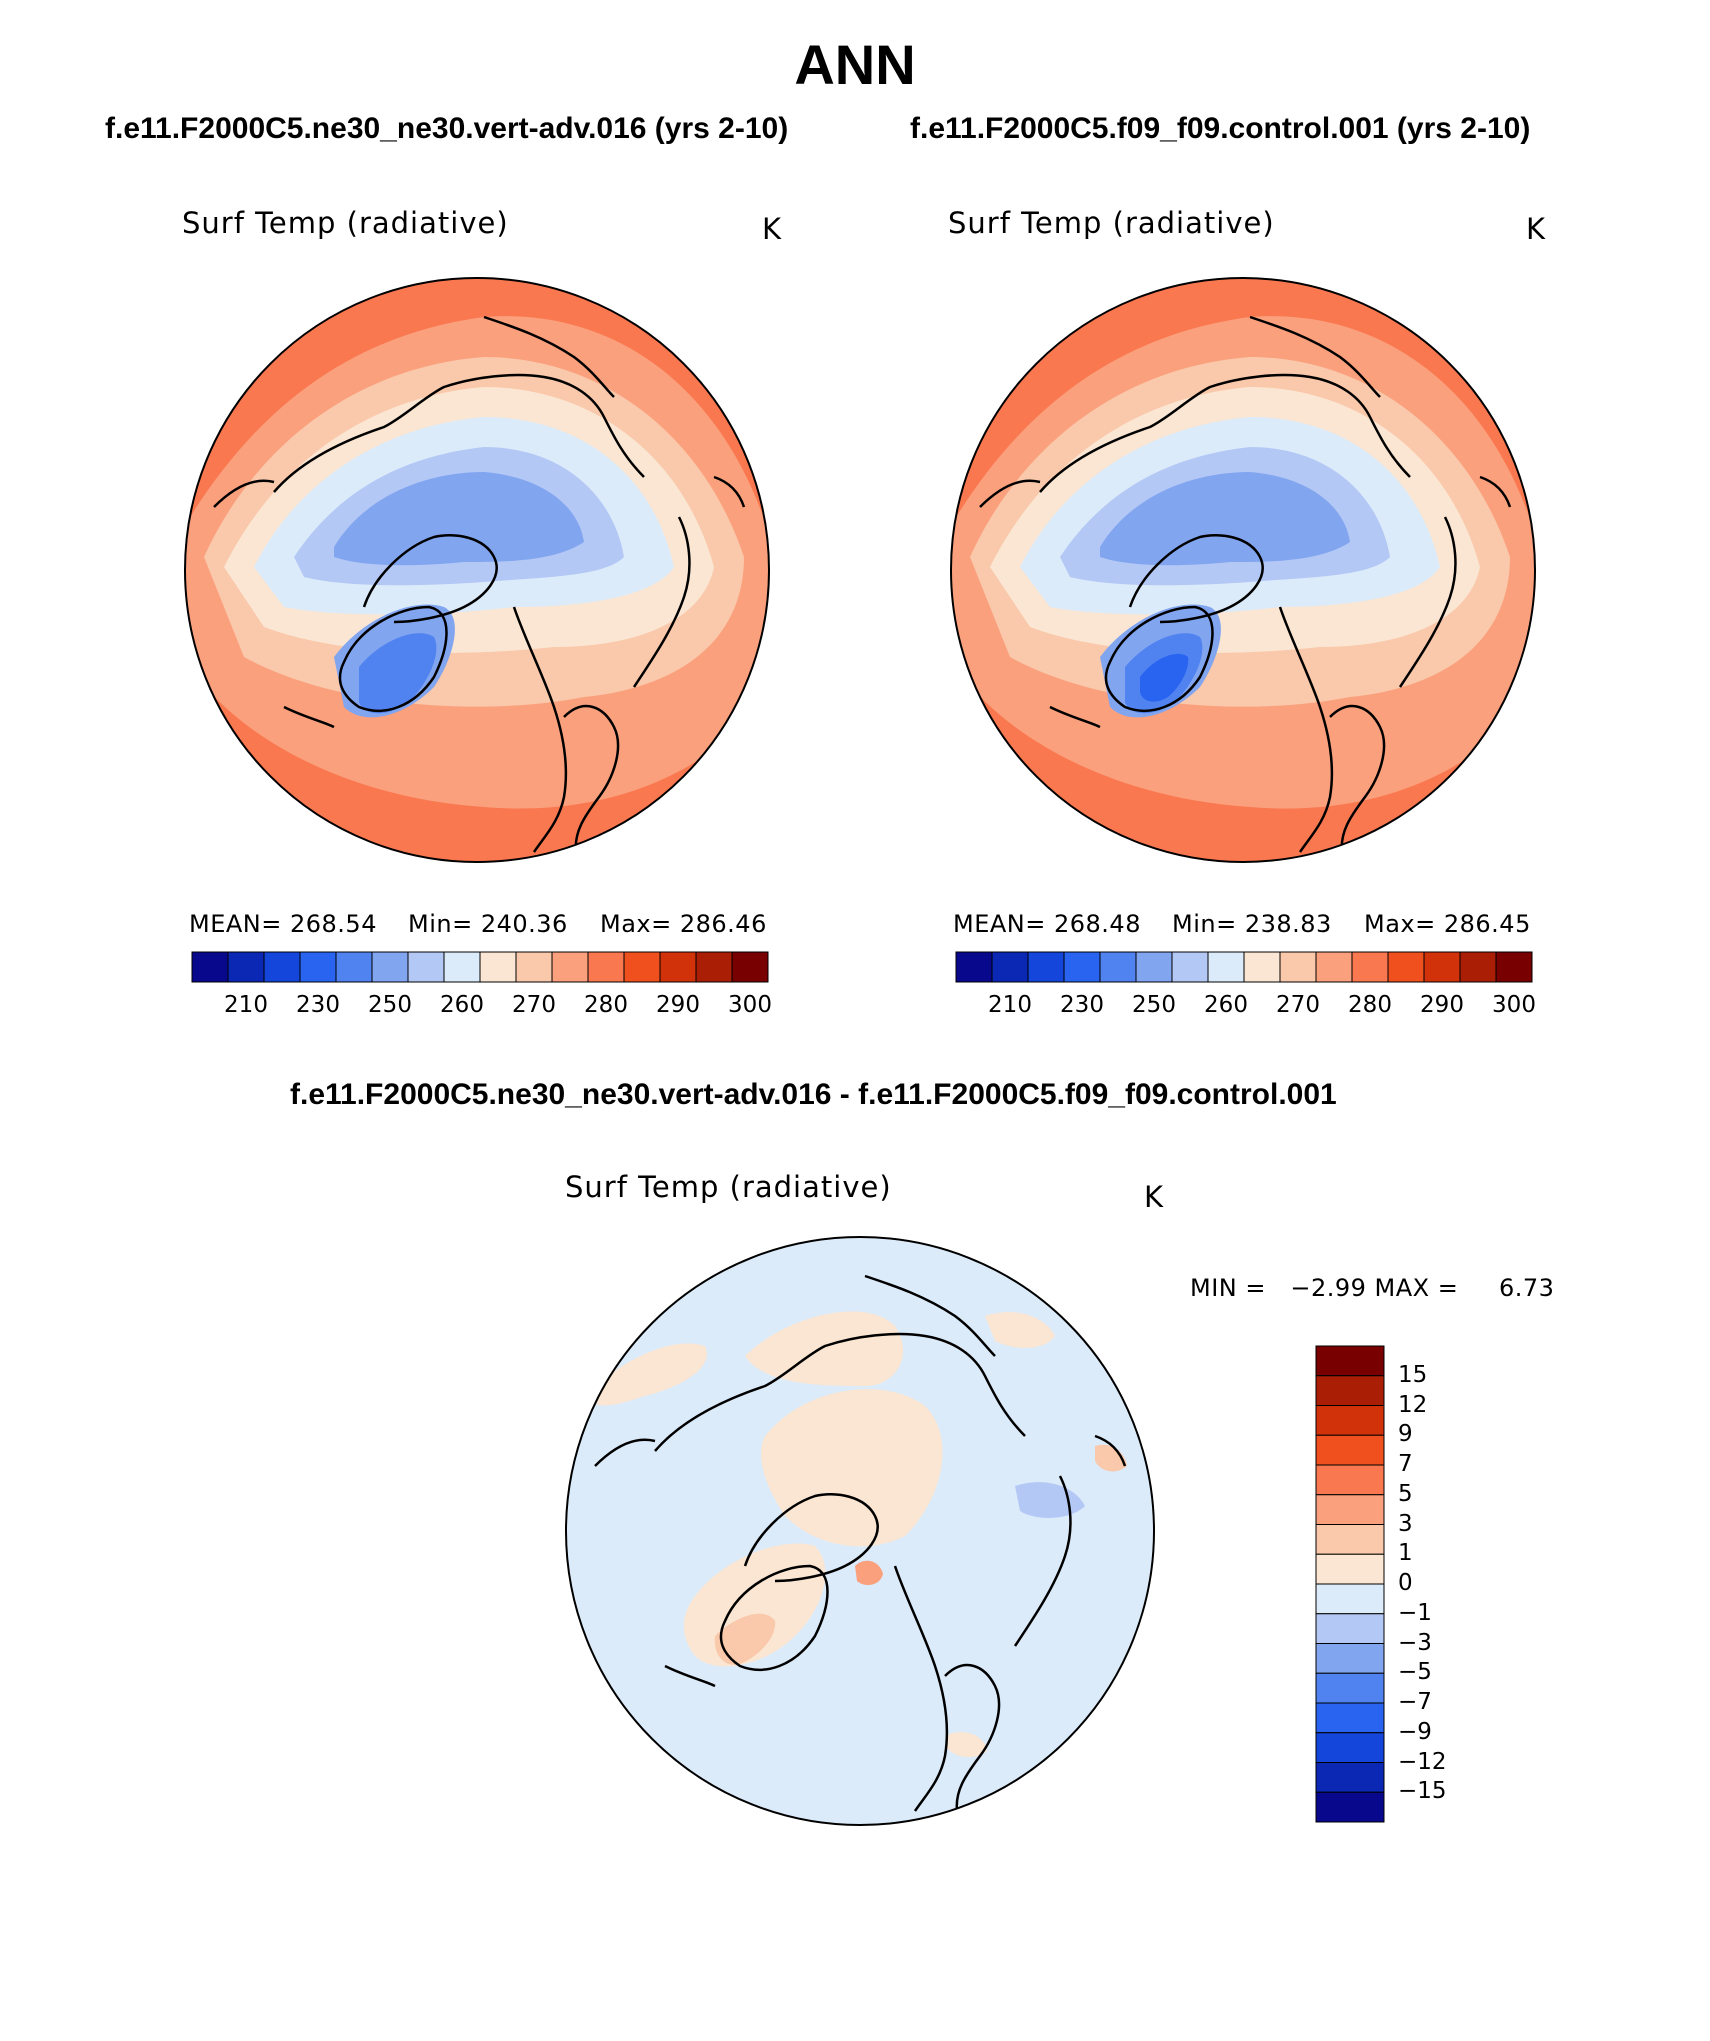  I want to click on panel1-field-name: Surf Temp (radiative), so click(345, 223).